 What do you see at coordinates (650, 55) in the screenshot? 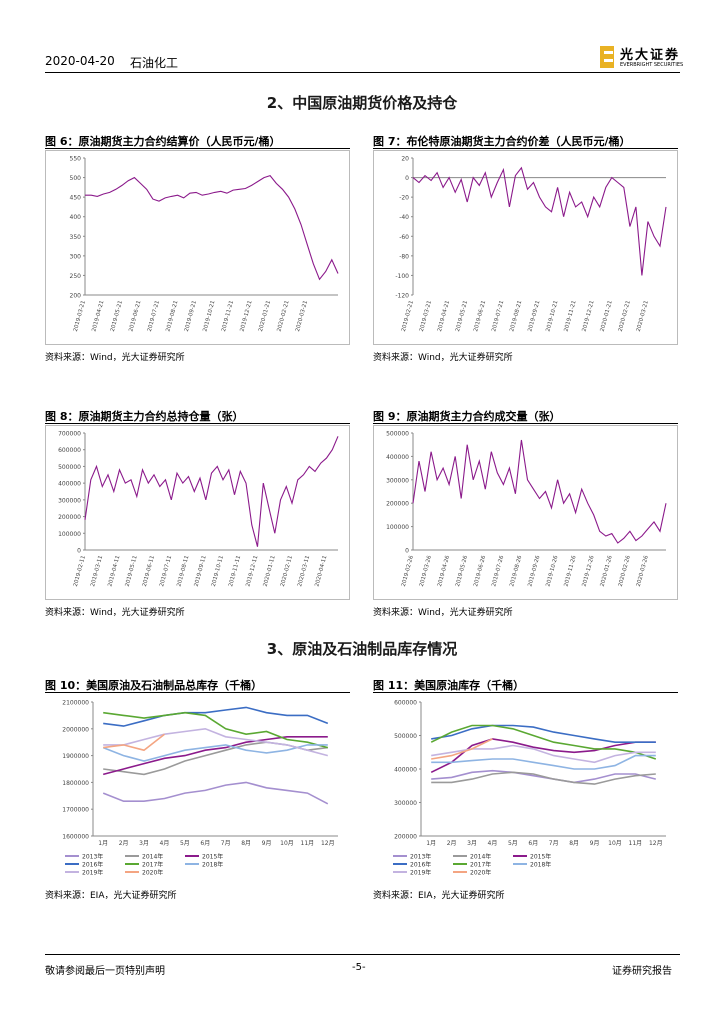
I see `logo-text: 光大证券` at bounding box center [650, 55].